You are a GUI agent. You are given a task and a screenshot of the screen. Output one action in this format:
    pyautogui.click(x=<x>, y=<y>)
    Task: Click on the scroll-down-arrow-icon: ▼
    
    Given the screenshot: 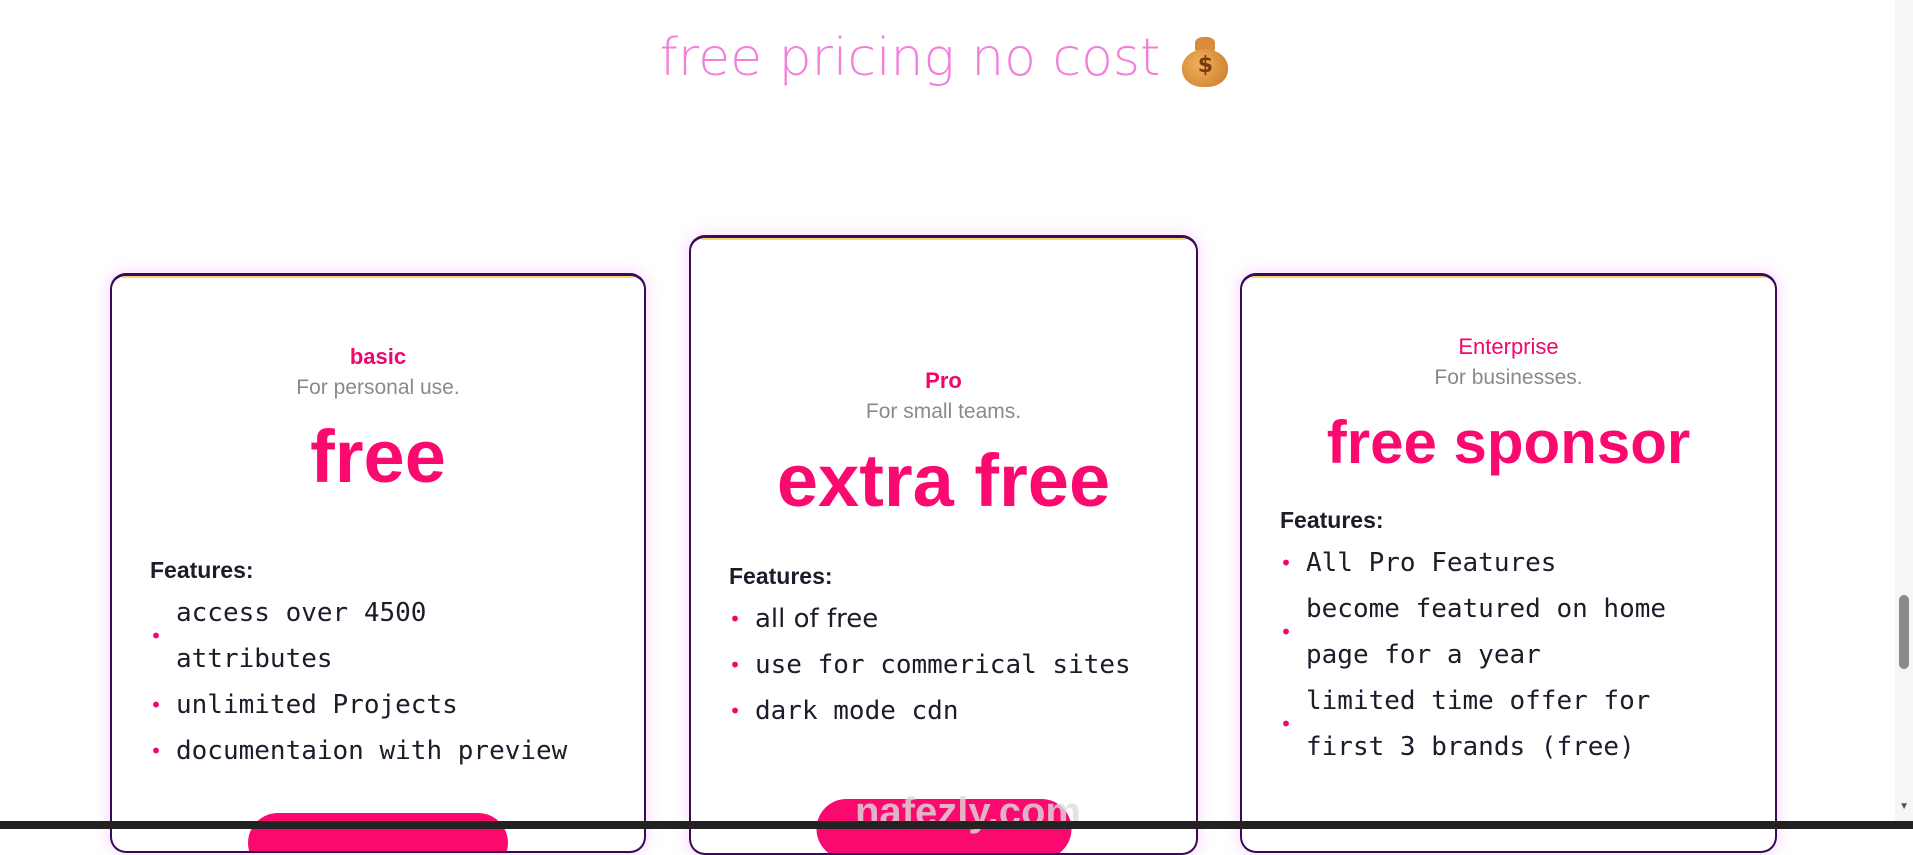 What is the action you would take?
    pyautogui.click(x=1904, y=806)
    